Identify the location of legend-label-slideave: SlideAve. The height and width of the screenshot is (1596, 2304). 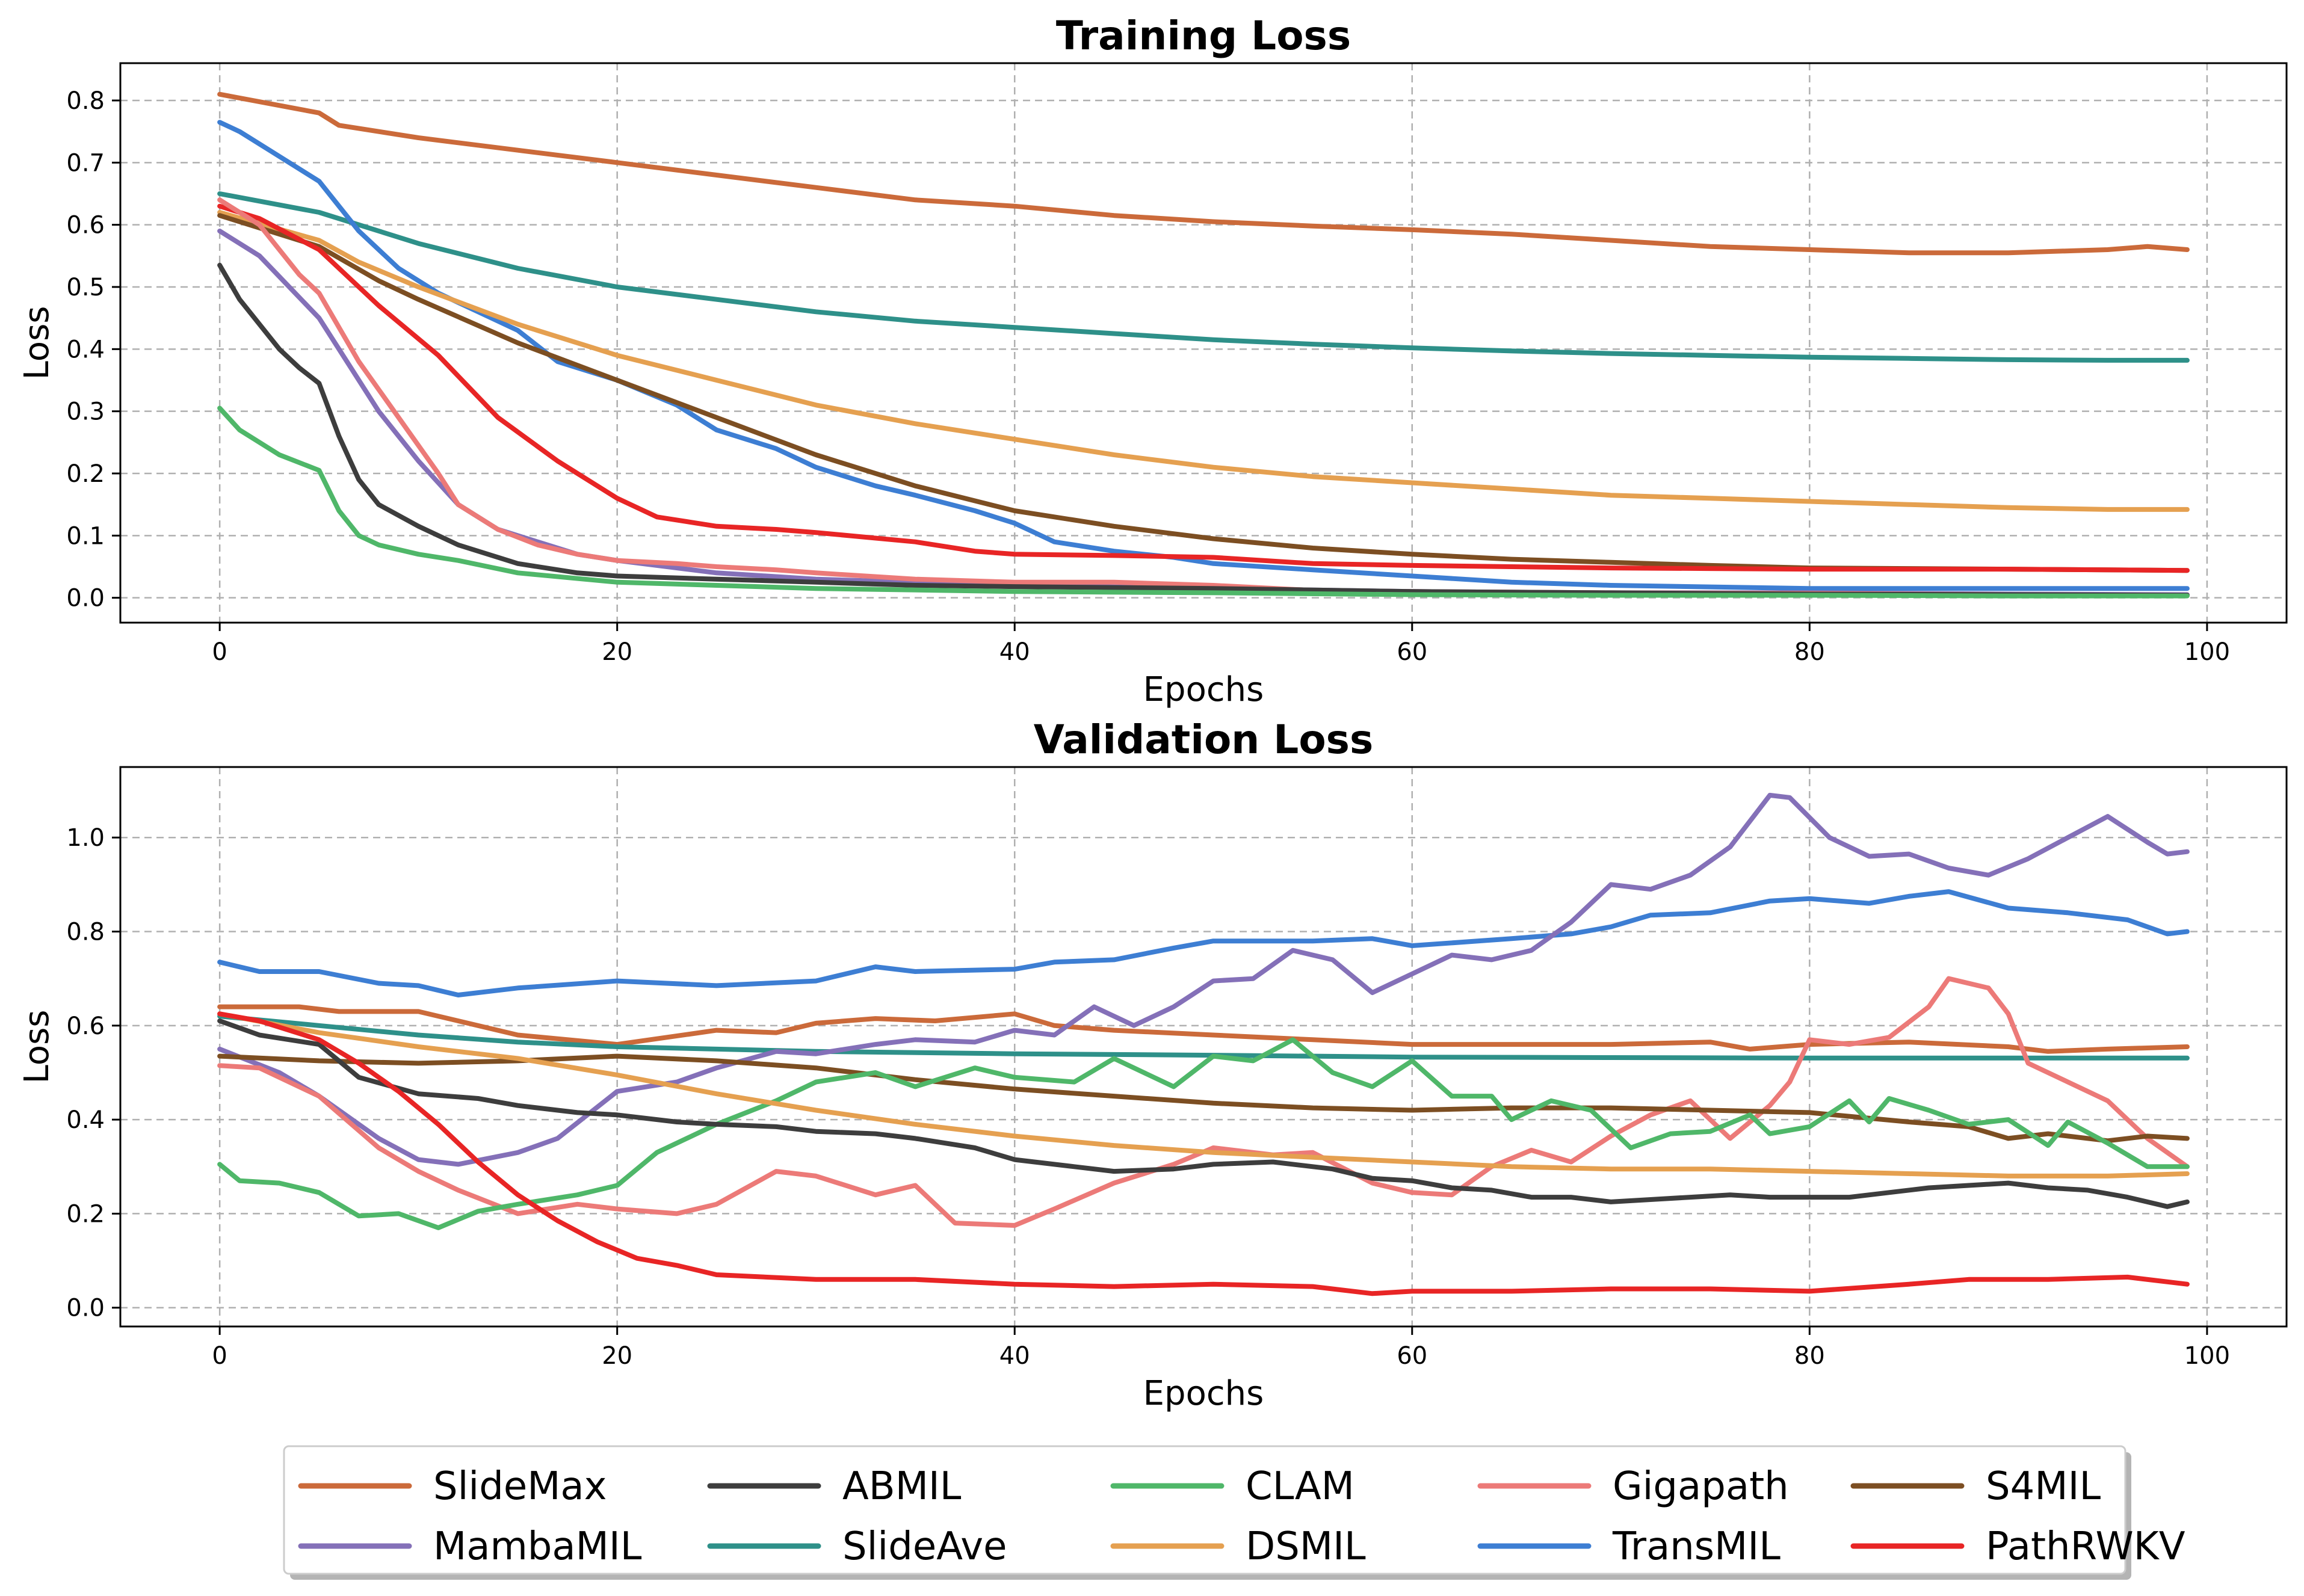
(924, 1547).